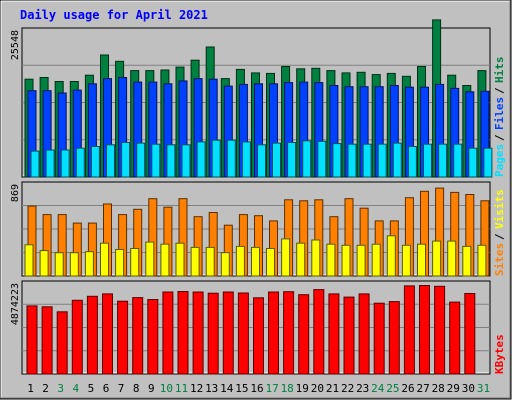 This screenshot has height=400, width=512. Describe the element at coordinates (227, 388) in the screenshot. I see `x-axis-day-label: 14` at that location.